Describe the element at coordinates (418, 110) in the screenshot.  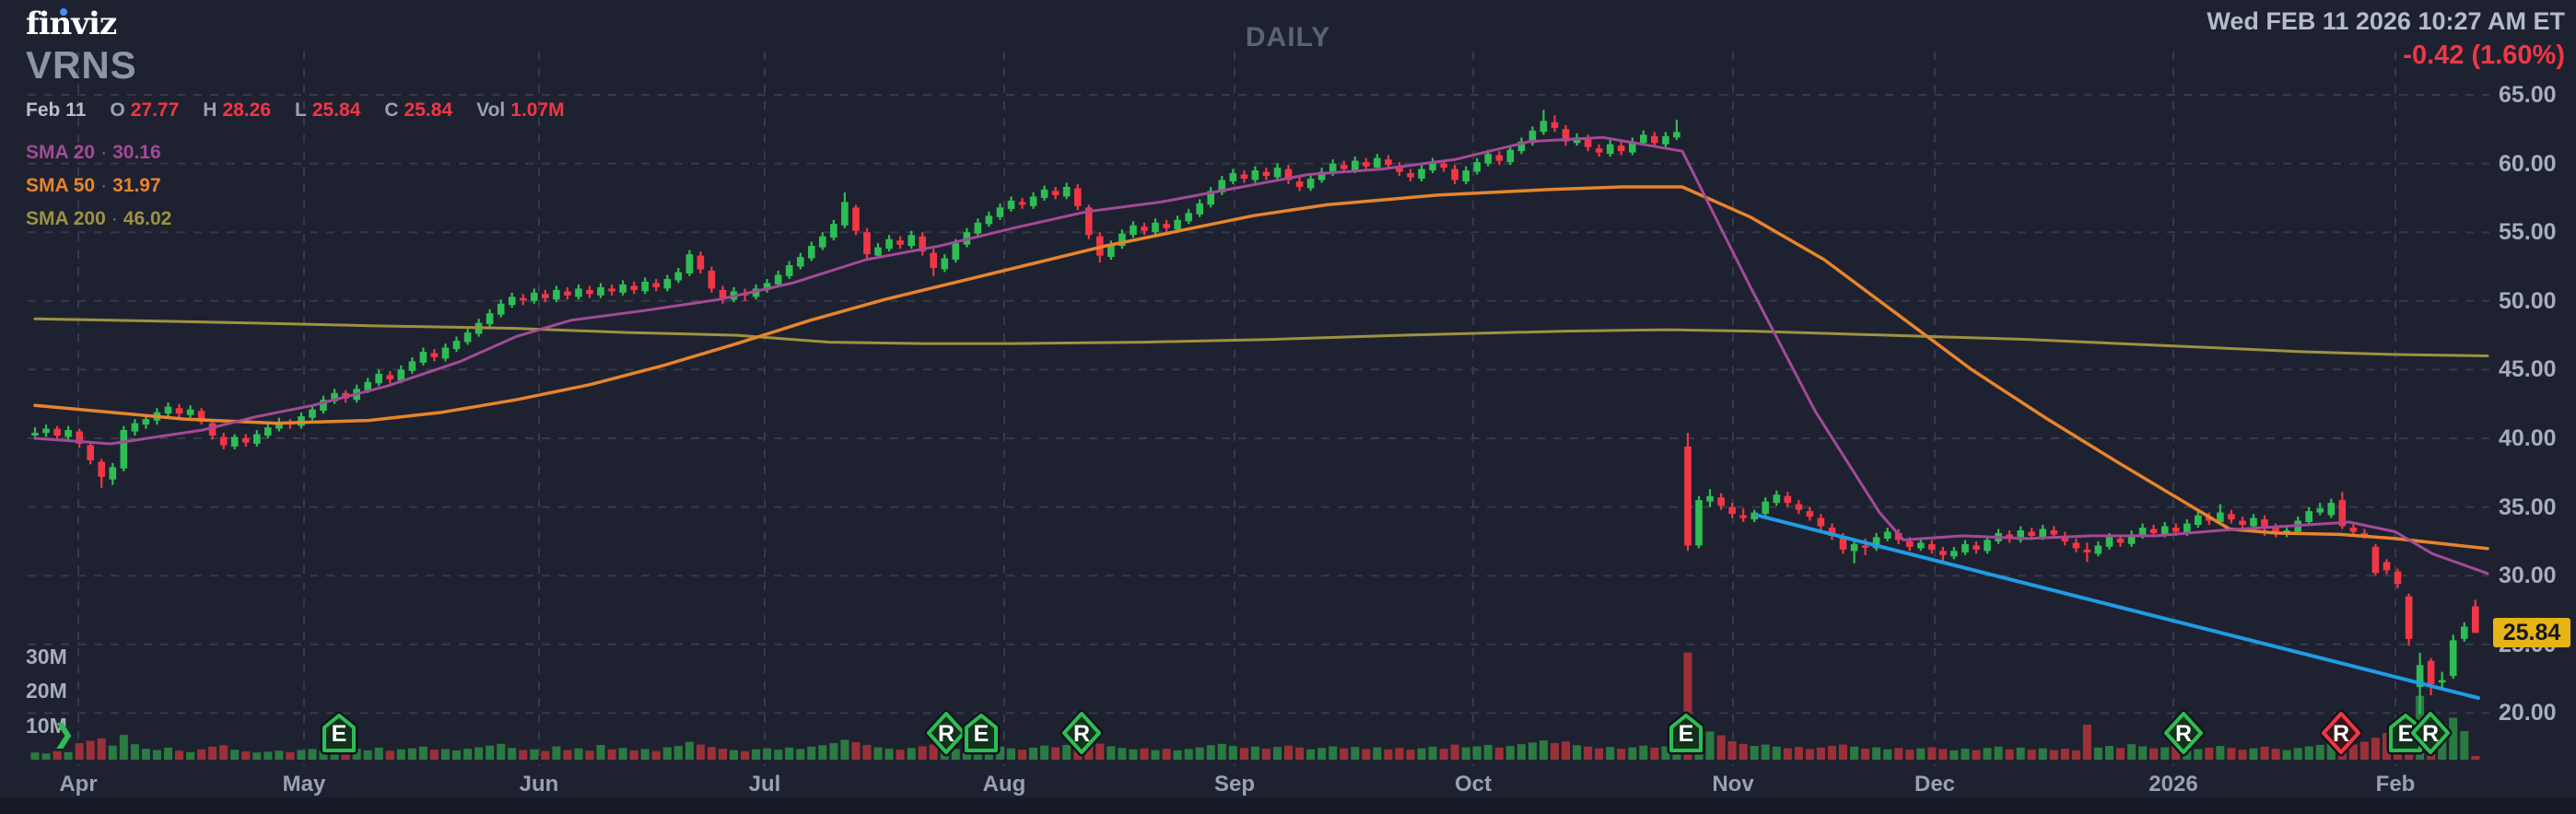
I see `close-value: C 25.84` at that location.